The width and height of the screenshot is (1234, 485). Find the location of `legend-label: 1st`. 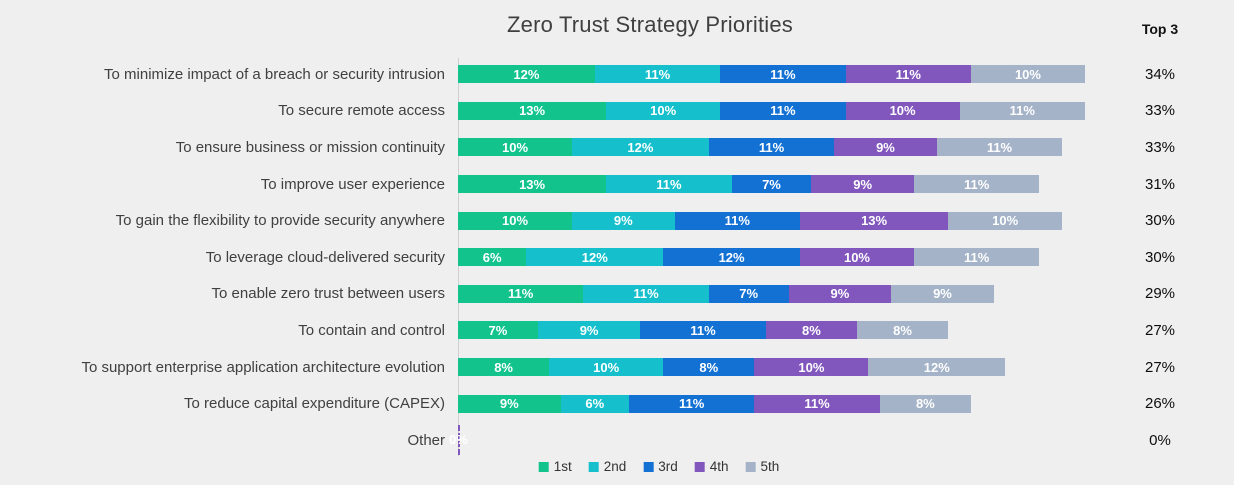

legend-label: 1st is located at coordinates (562, 466).